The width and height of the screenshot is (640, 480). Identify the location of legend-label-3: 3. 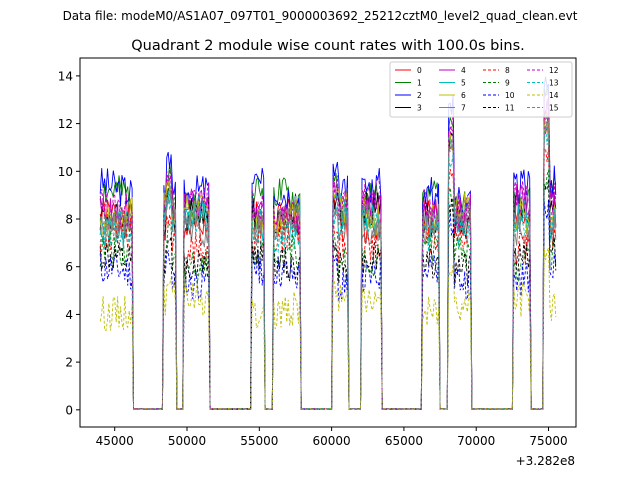
(419, 108).